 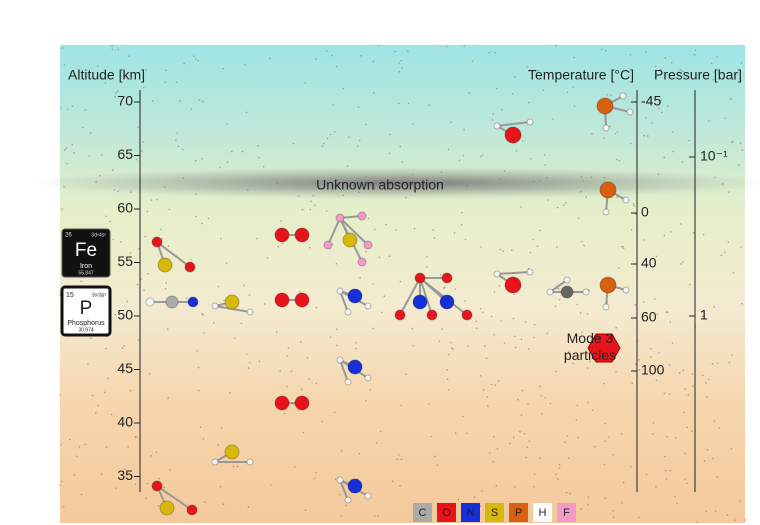 I want to click on fe-config: 3d⁶4s², so click(x=98, y=235).